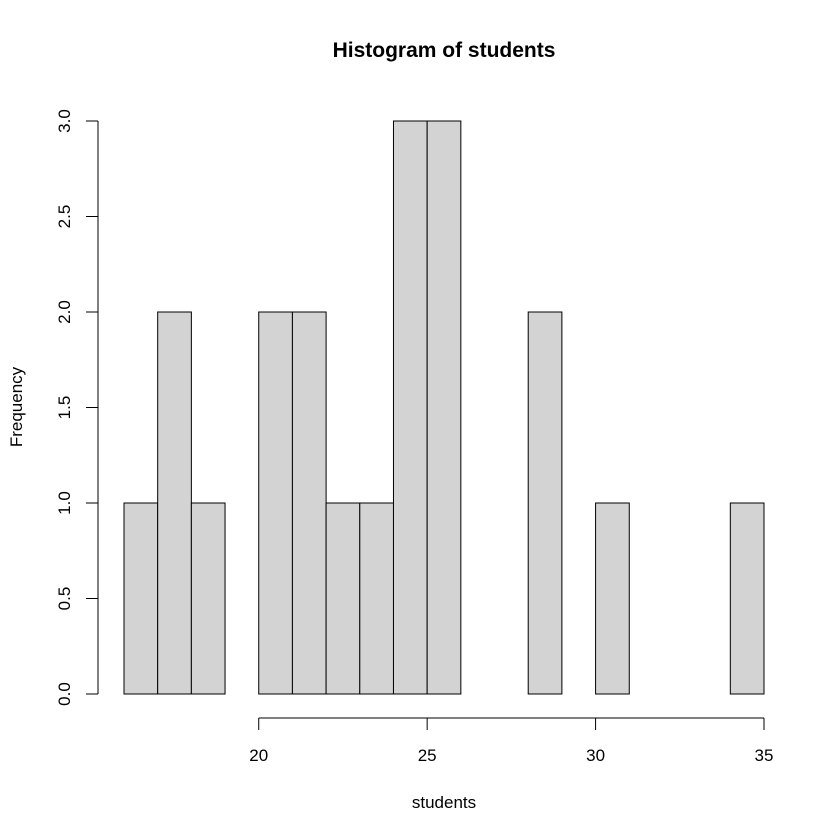 This screenshot has width=840, height=840. What do you see at coordinates (64, 694) in the screenshot?
I see `y-tick-label: 0.0` at bounding box center [64, 694].